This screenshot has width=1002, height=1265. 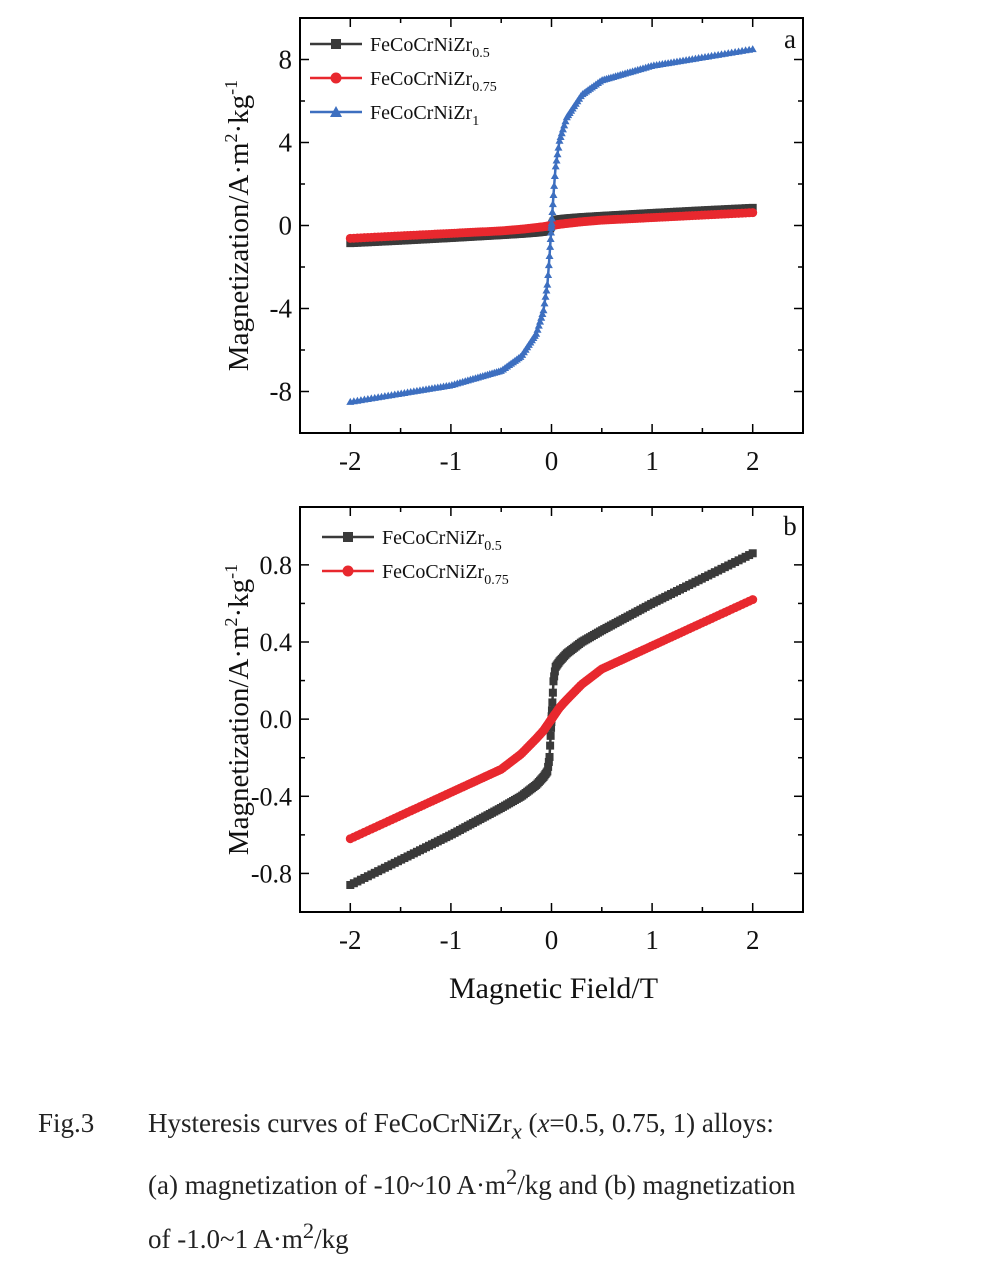 I want to click on caption-line1-var: x, so click(x=543, y=1123).